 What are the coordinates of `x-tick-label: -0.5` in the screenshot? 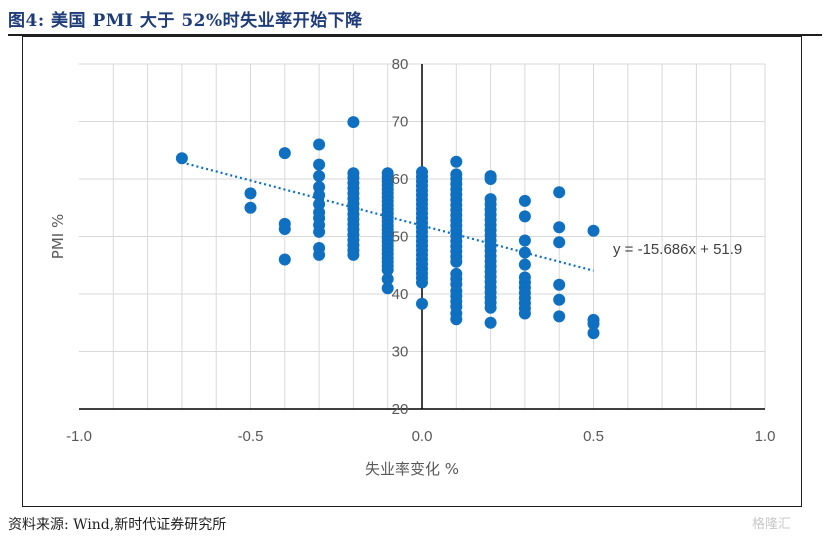 It's located at (251, 436).